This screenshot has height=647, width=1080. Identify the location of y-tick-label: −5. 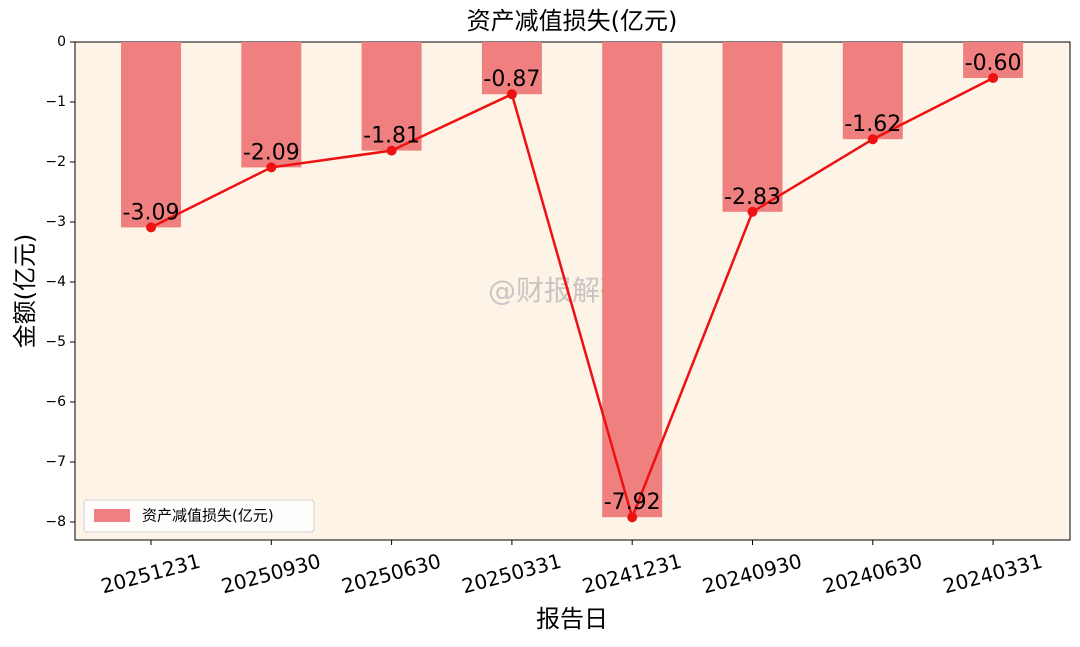
(55, 342).